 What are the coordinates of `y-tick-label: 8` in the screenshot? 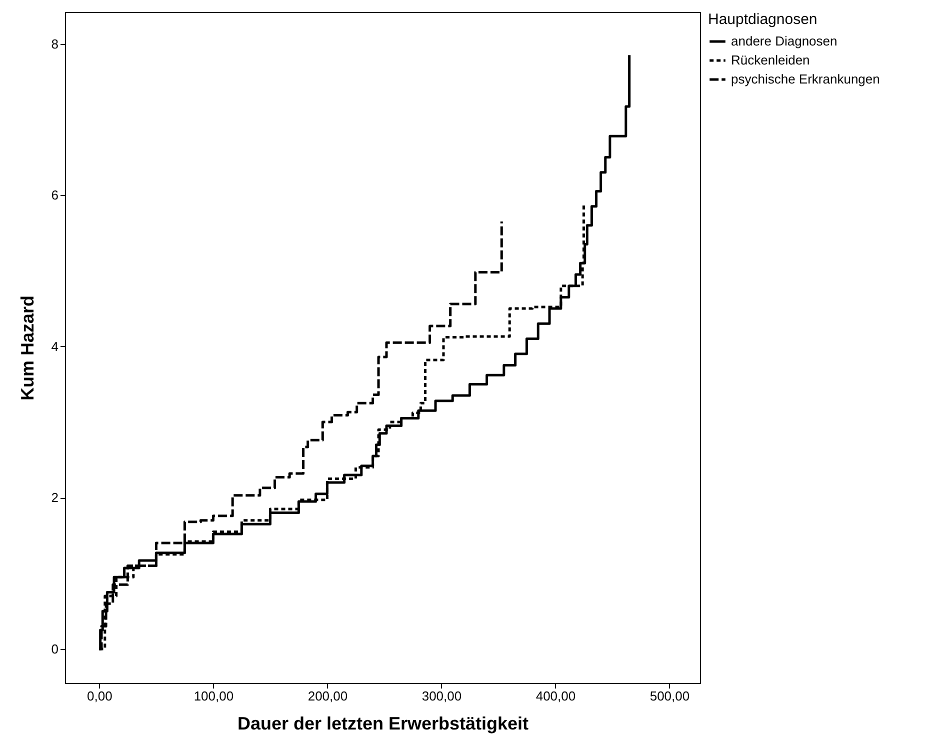 It's located at (54, 44).